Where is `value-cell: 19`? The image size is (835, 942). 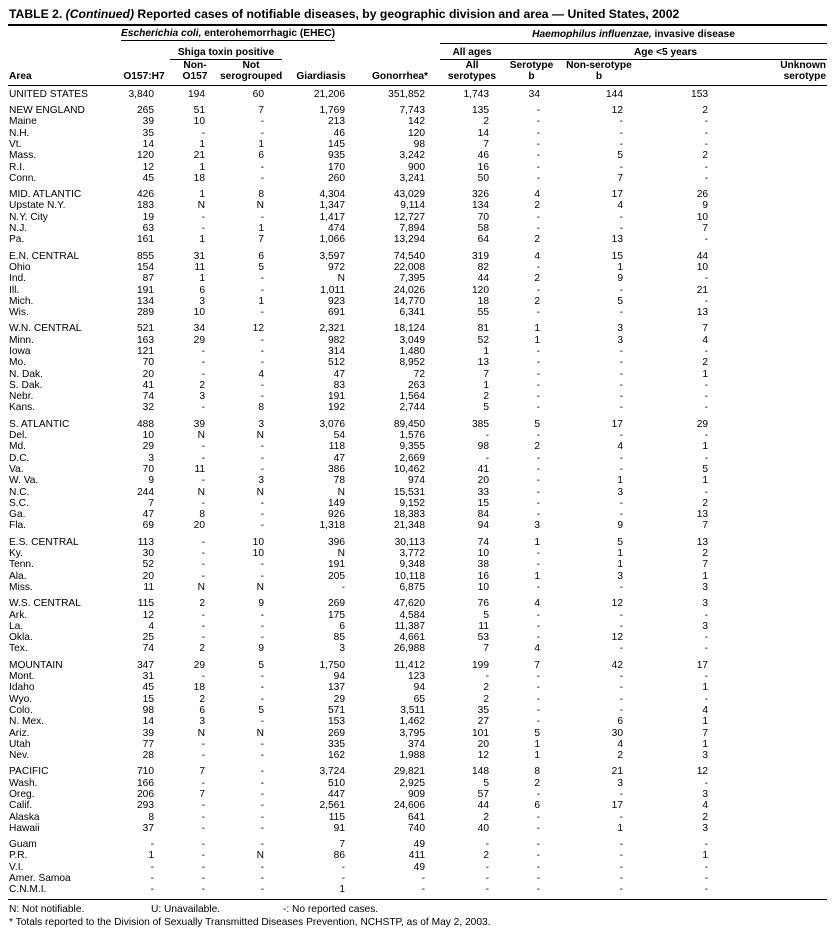 value-cell: 19 is located at coordinates (148, 217).